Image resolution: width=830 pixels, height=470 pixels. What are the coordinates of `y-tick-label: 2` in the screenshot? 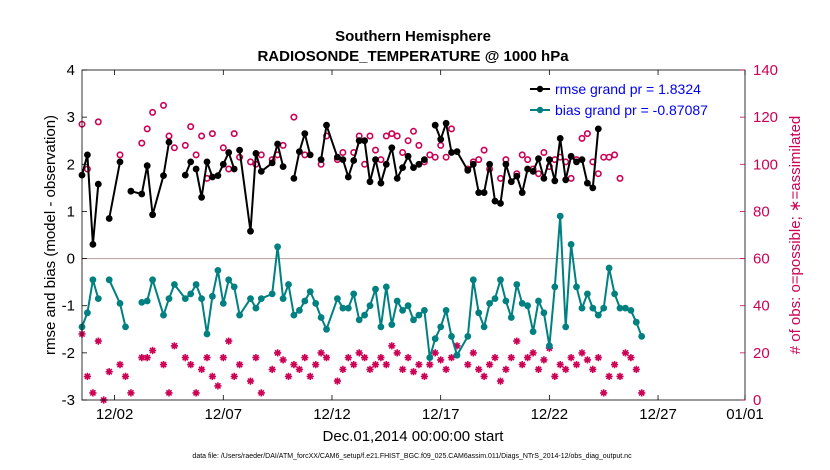 It's located at (71, 164).